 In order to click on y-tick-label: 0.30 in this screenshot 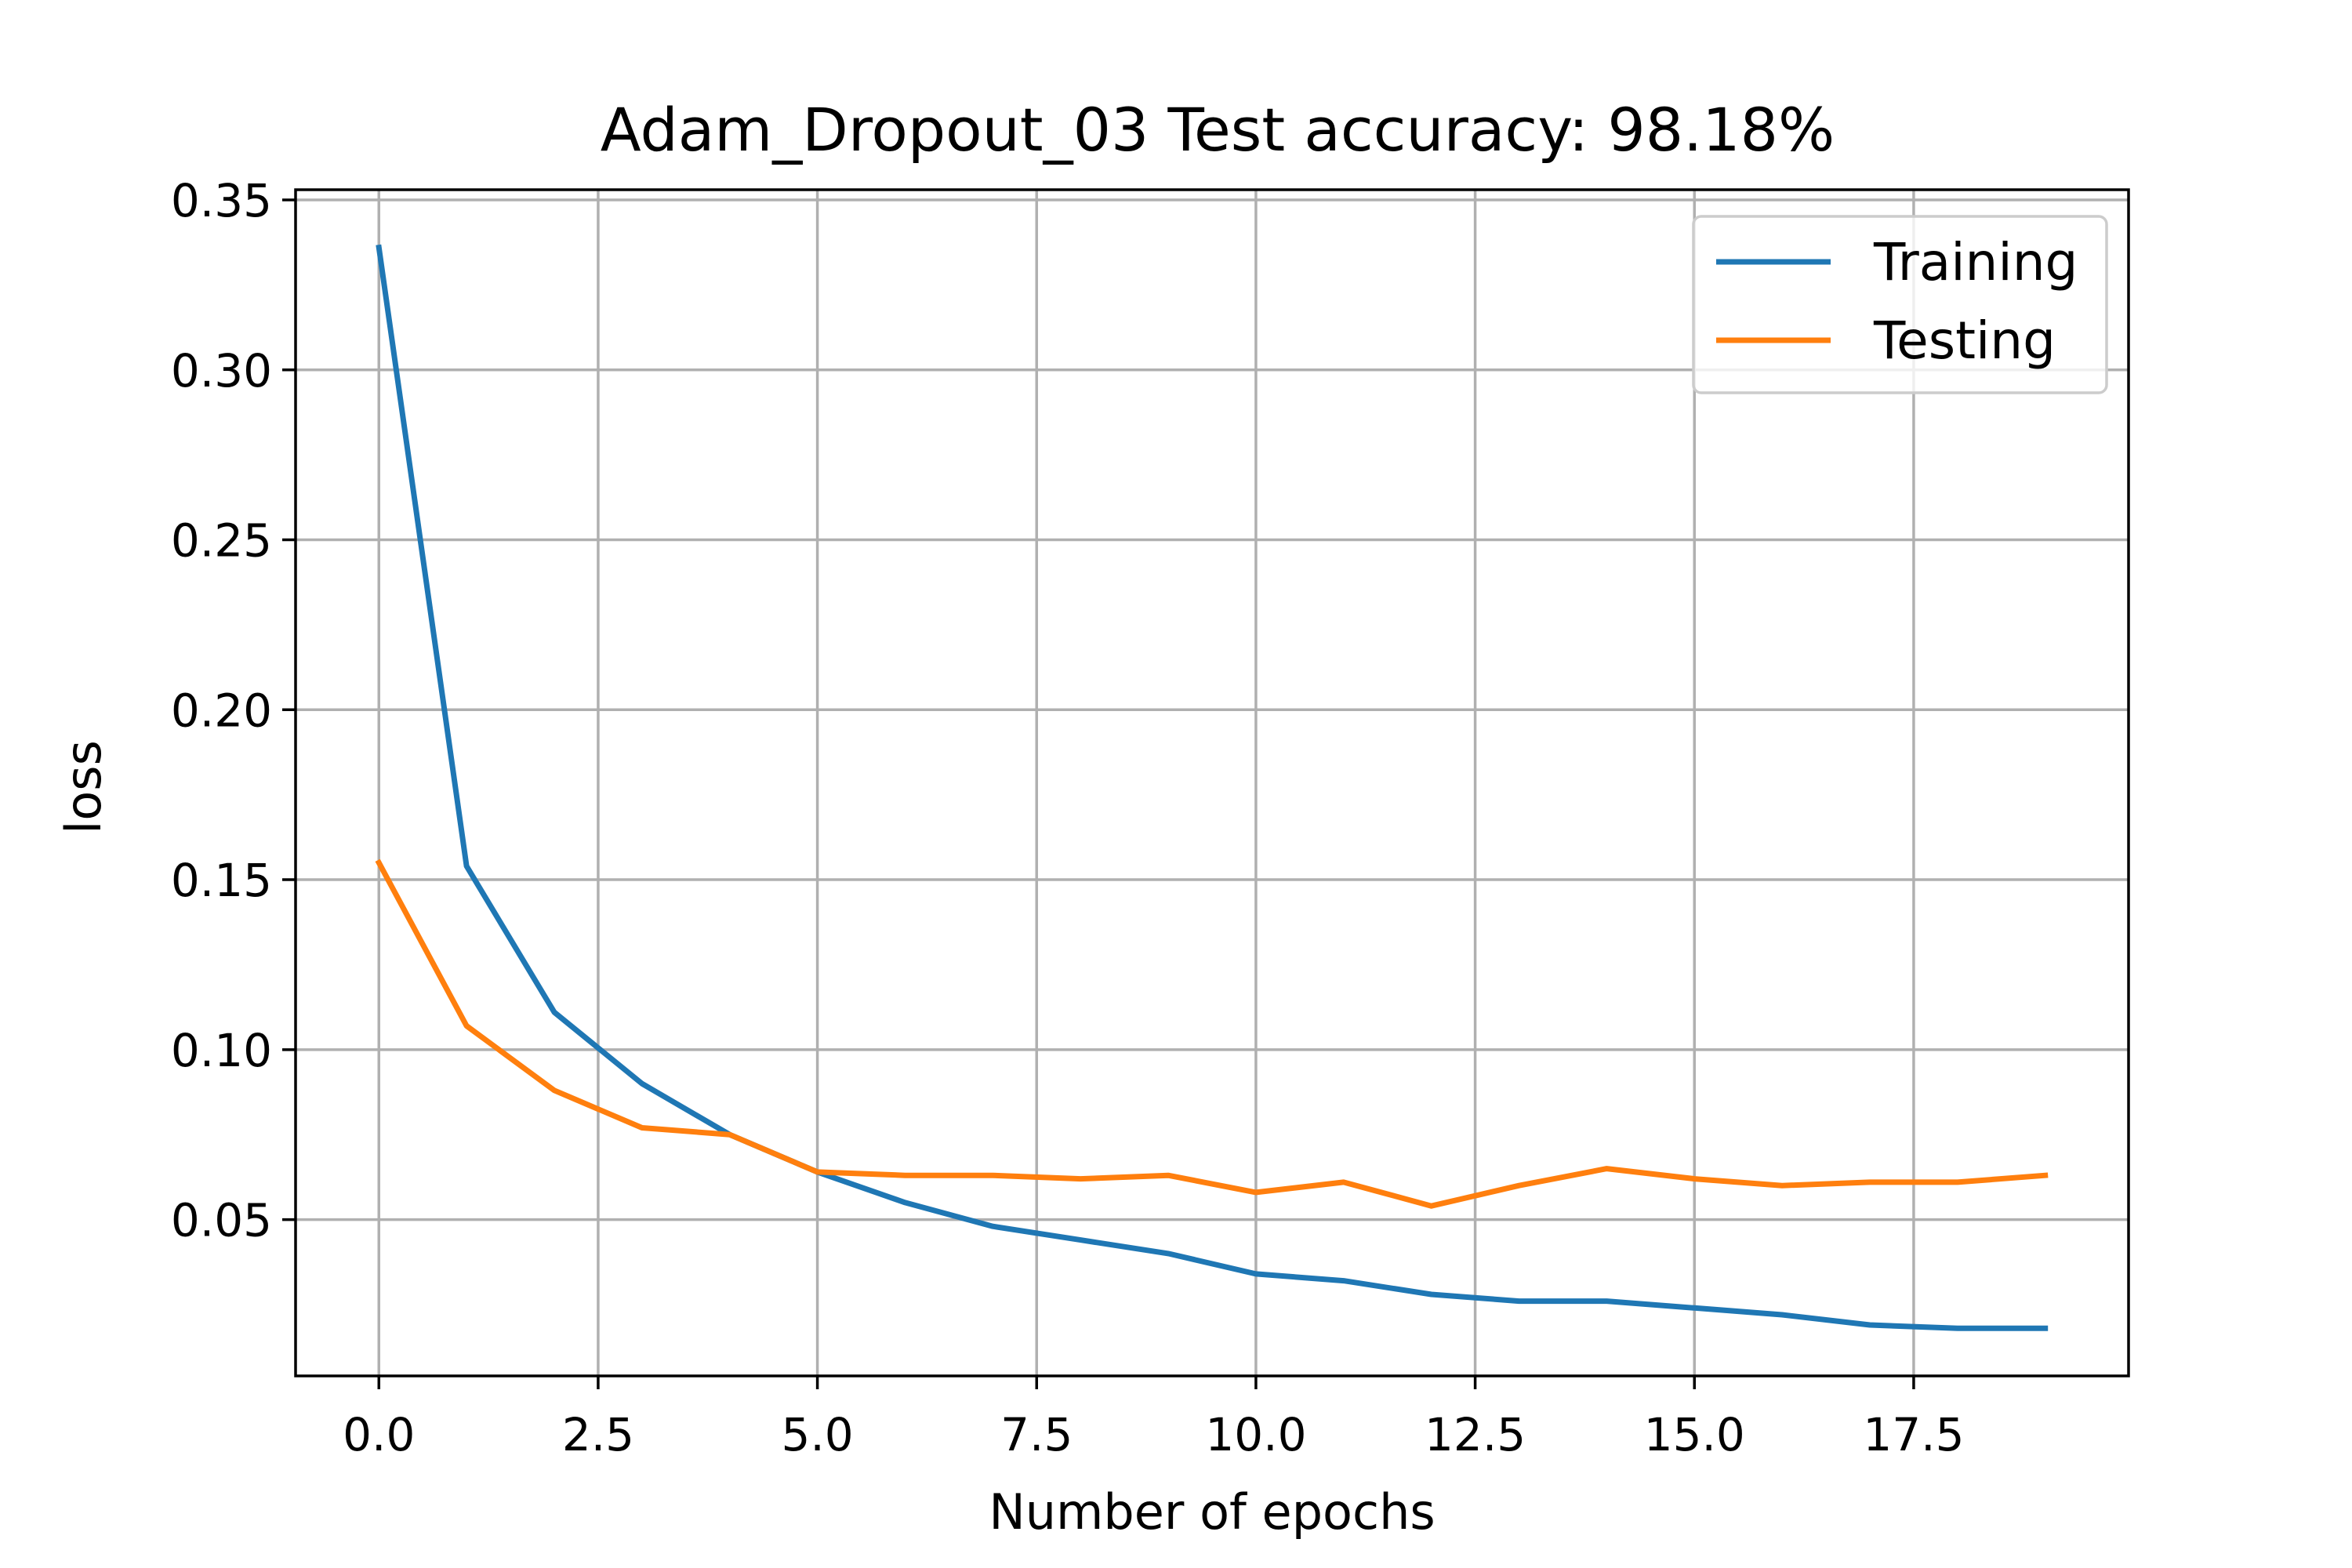, I will do `click(221, 370)`.